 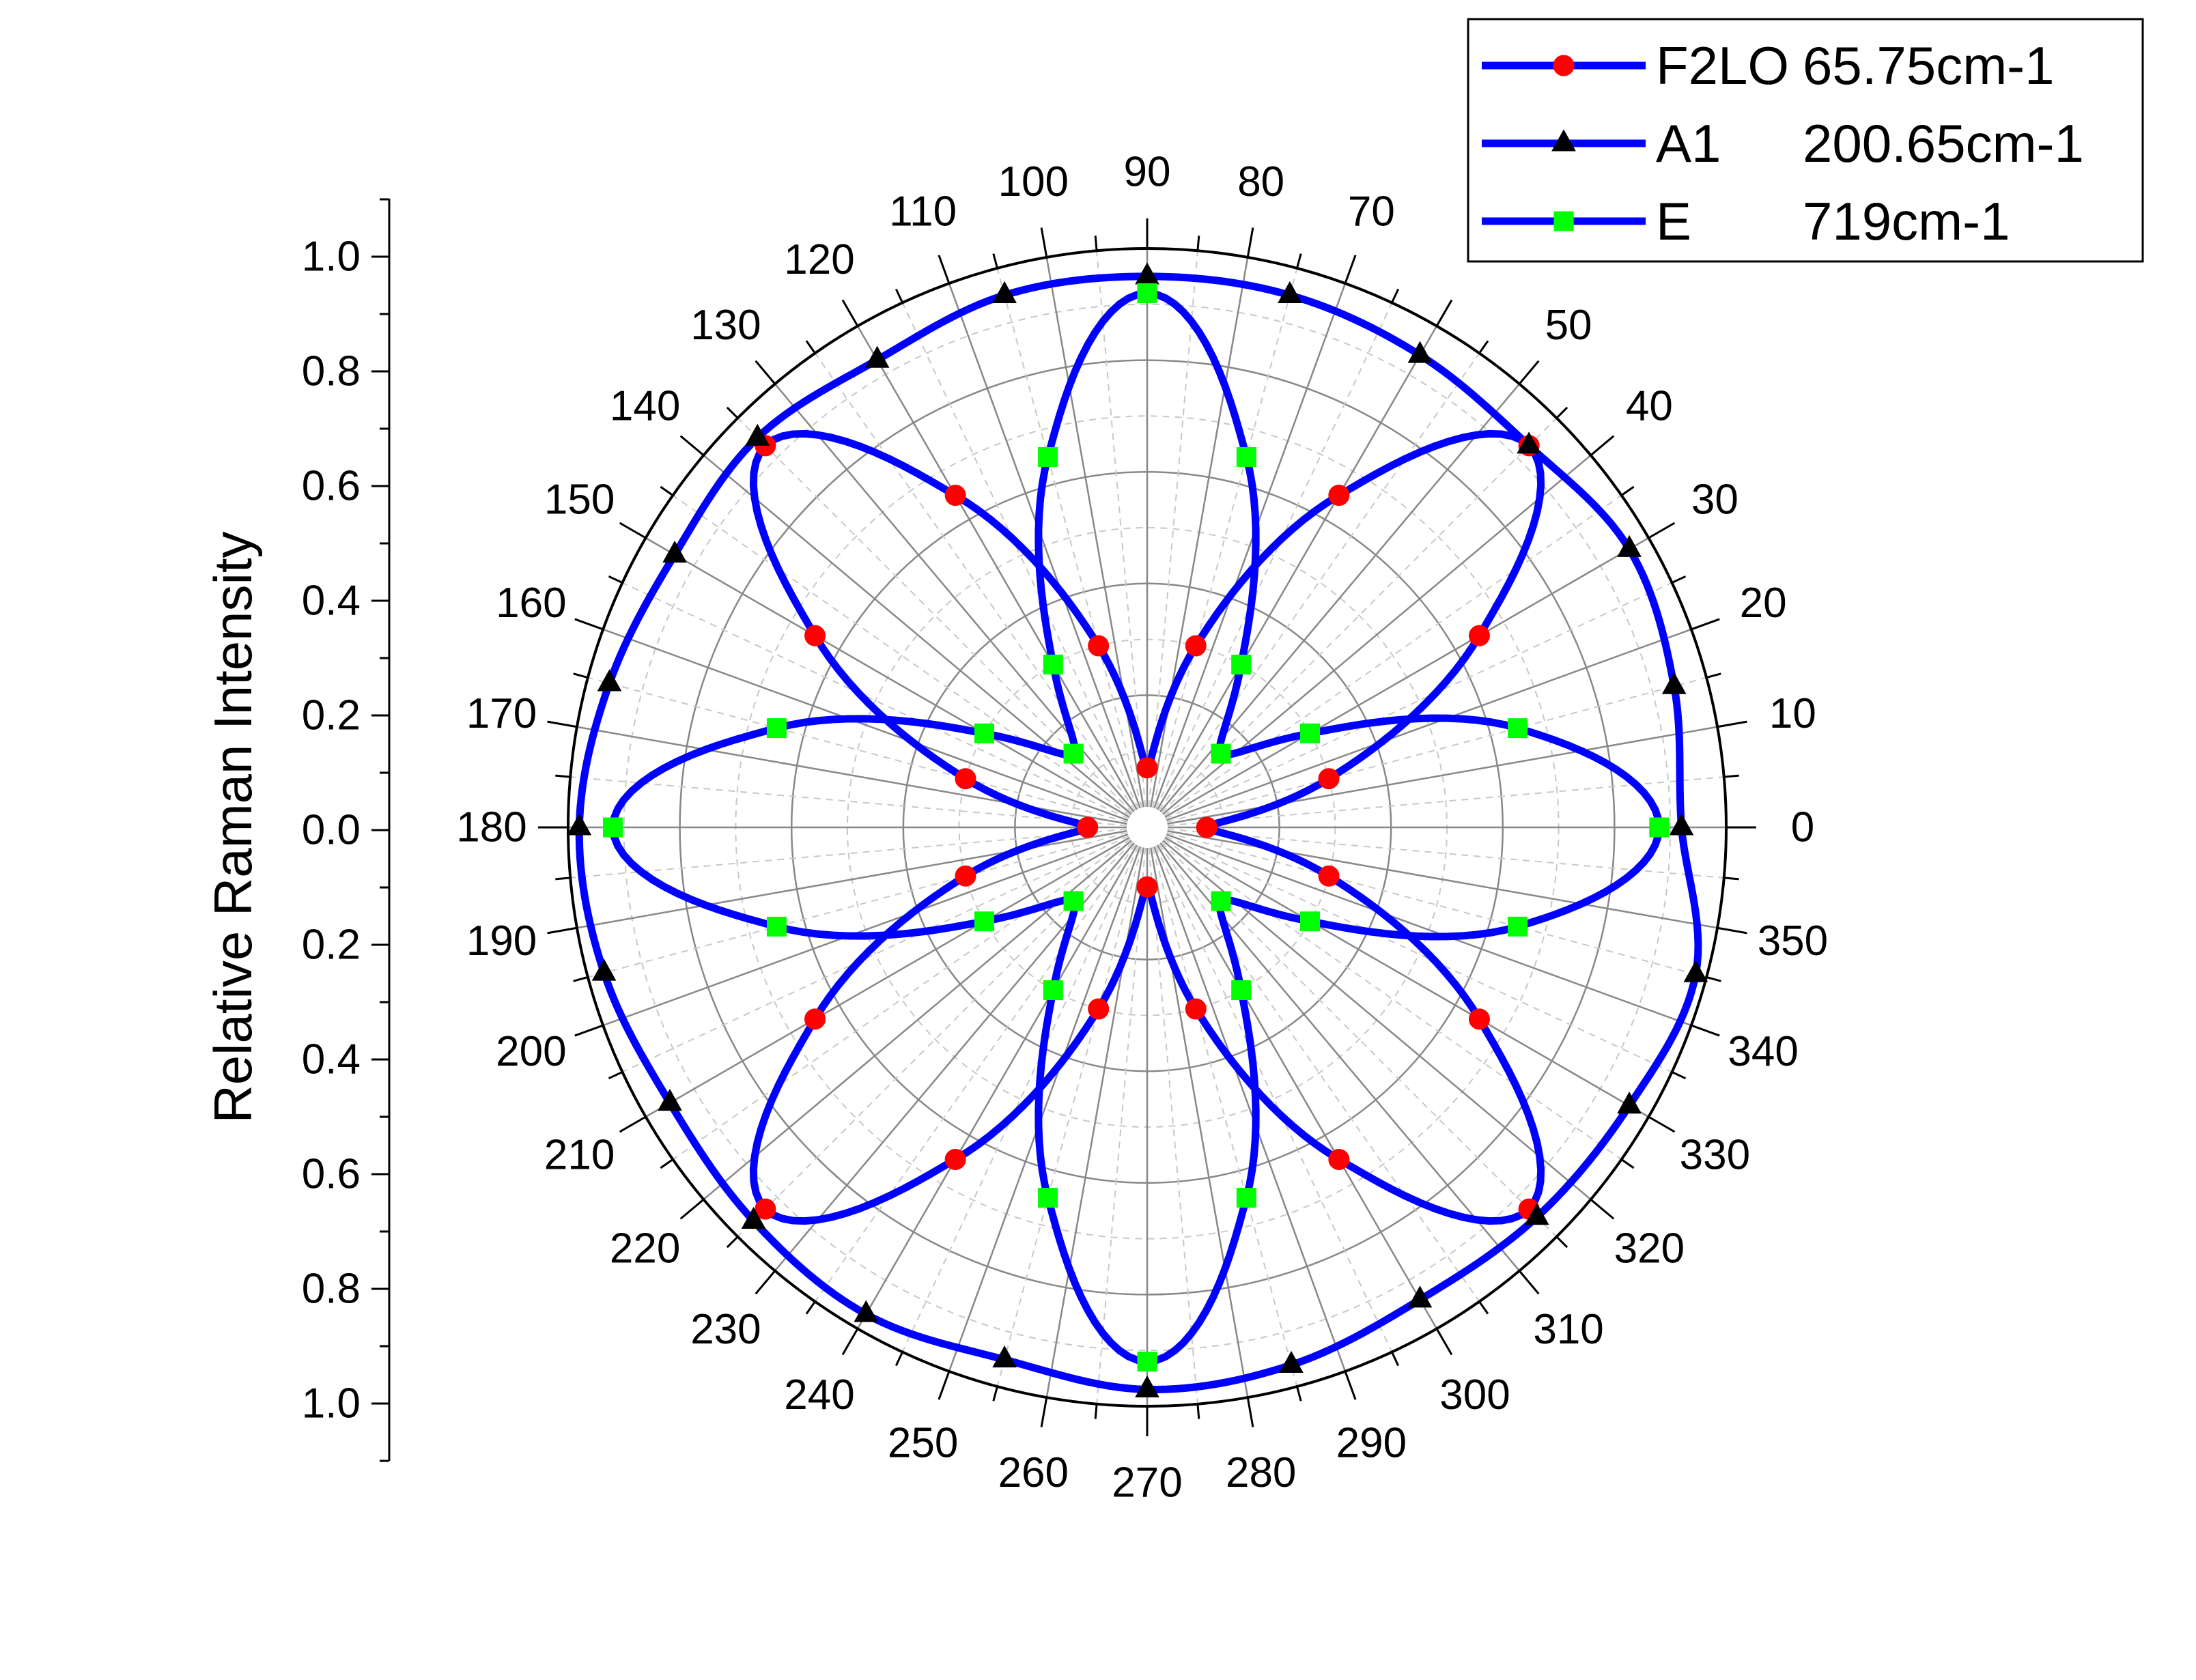 I want to click on radial-tick-label: 0.6, so click(x=331, y=486).